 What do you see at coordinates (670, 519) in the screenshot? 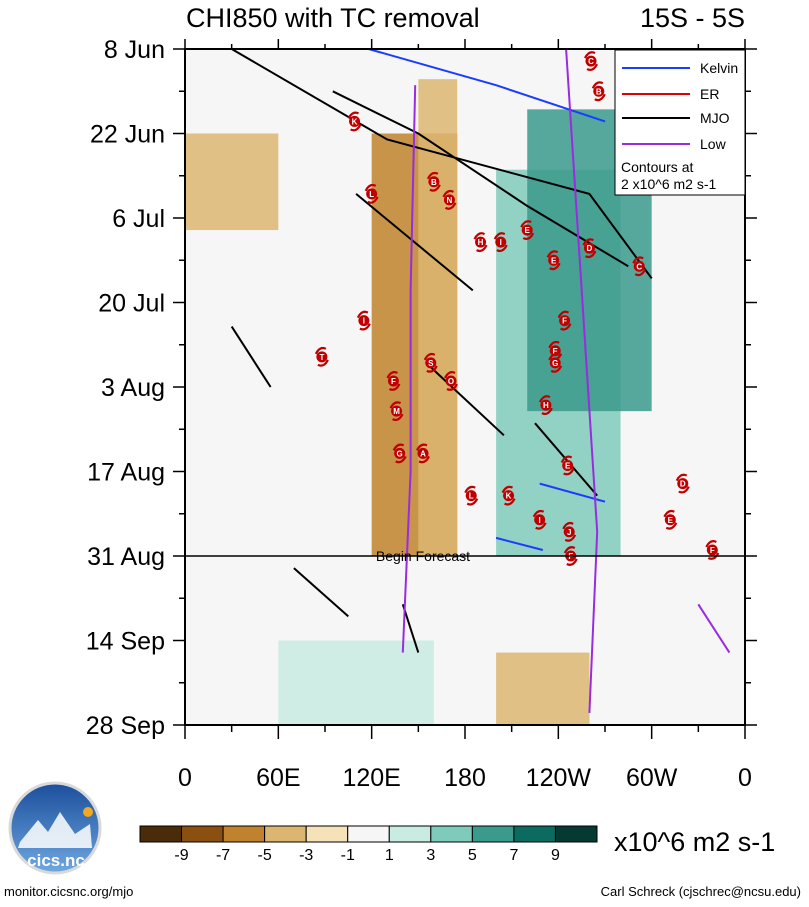
I see `tc-marker-e-29: E` at bounding box center [670, 519].